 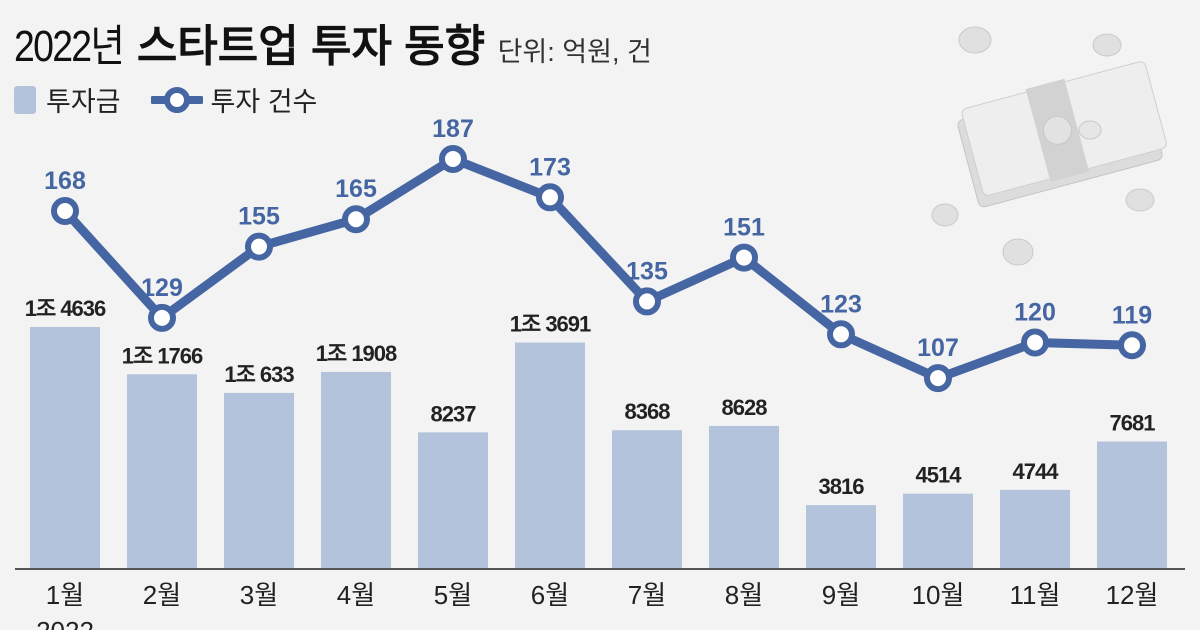 What do you see at coordinates (842, 486) in the screenshot?
I see `bar-value-label: 3816` at bounding box center [842, 486].